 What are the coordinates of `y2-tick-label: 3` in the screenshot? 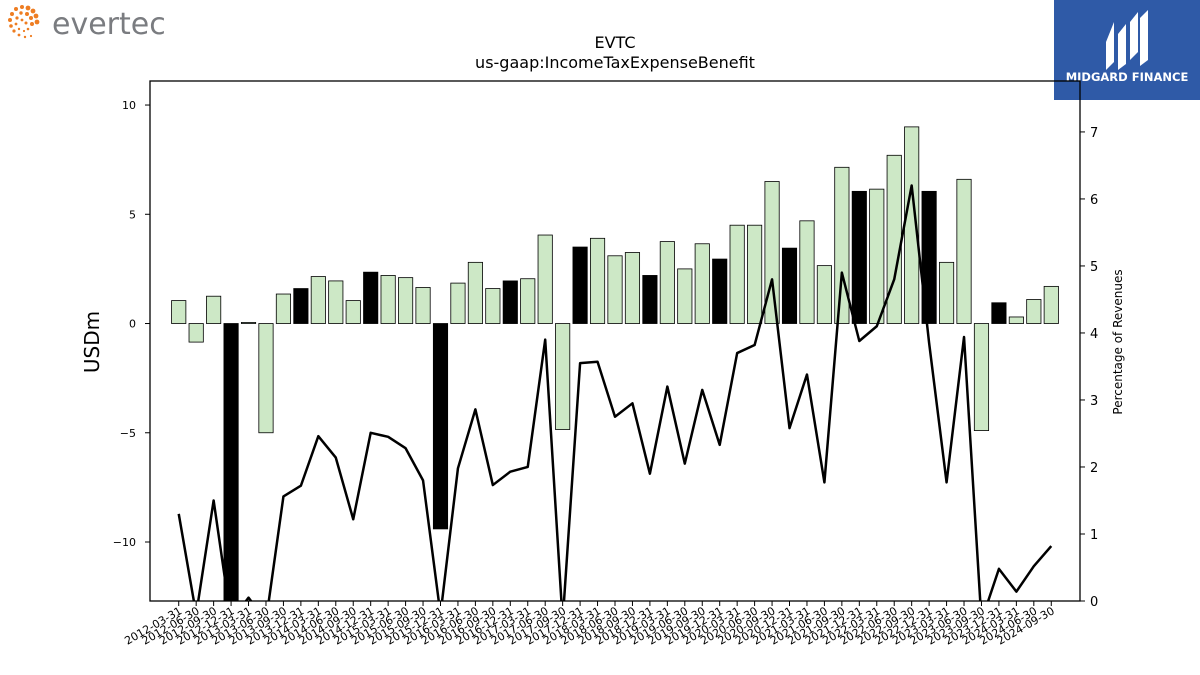 It's located at (1094, 401).